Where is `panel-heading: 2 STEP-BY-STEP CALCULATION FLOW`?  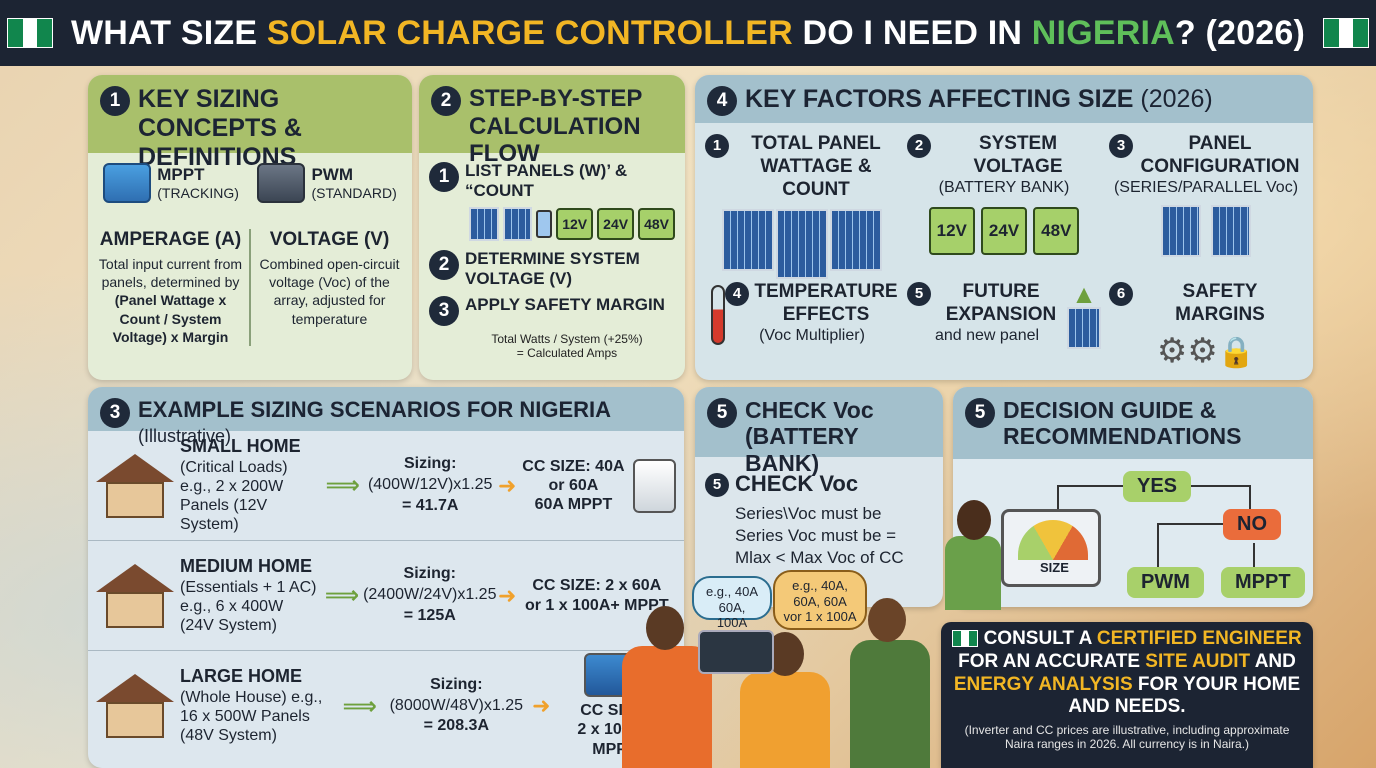 panel-heading: 2 STEP-BY-STEP CALCULATION FLOW is located at coordinates (552, 121).